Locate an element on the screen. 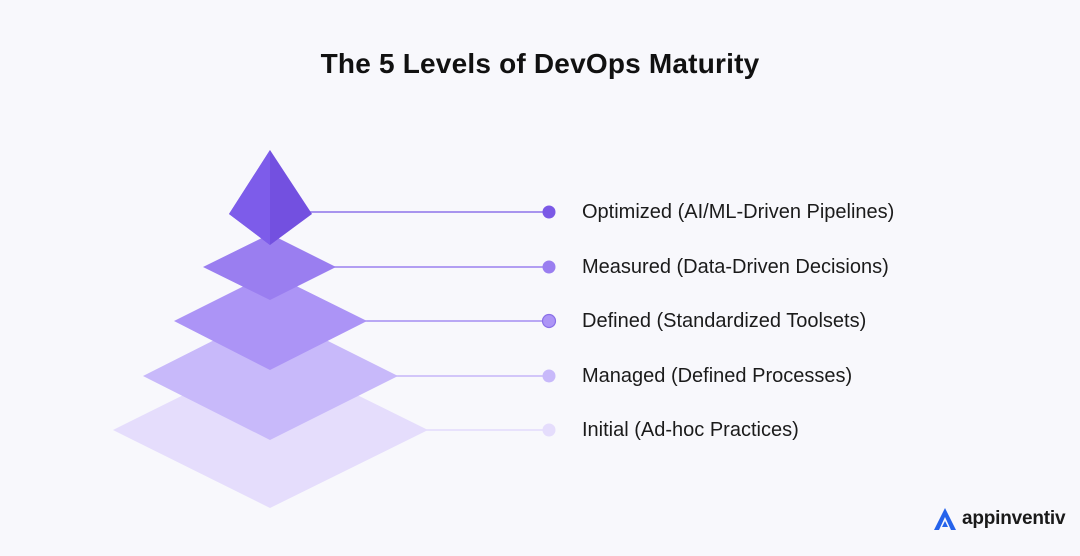 The image size is (1080, 556). level-label-measured: Measured (Data-Driven Decisions) is located at coordinates (735, 267).